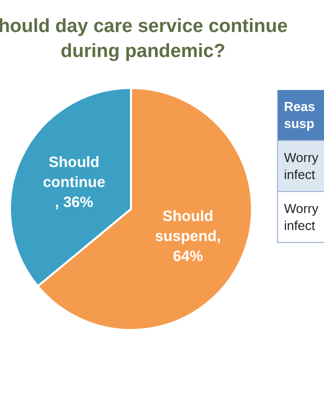 The image size is (324, 400). I want to click on slice-label: Should suspend, 64%, so click(188, 236).